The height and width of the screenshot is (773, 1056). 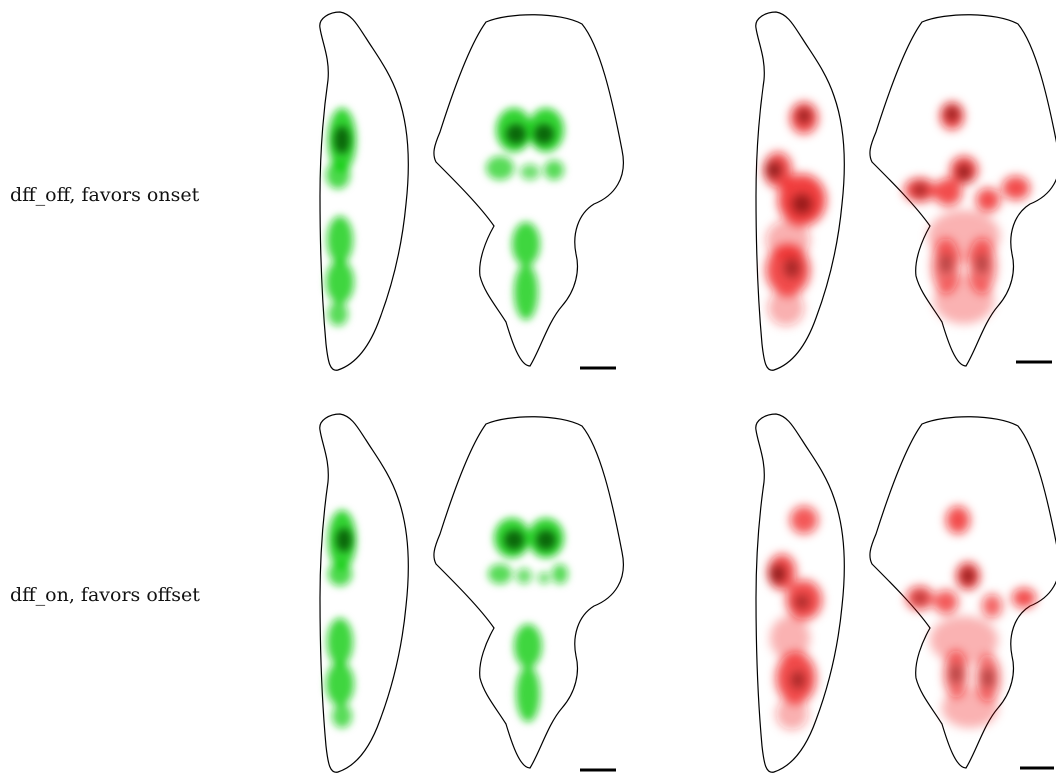 I want to click on row-label-offset: dff_on, favors offset, so click(x=105, y=595).